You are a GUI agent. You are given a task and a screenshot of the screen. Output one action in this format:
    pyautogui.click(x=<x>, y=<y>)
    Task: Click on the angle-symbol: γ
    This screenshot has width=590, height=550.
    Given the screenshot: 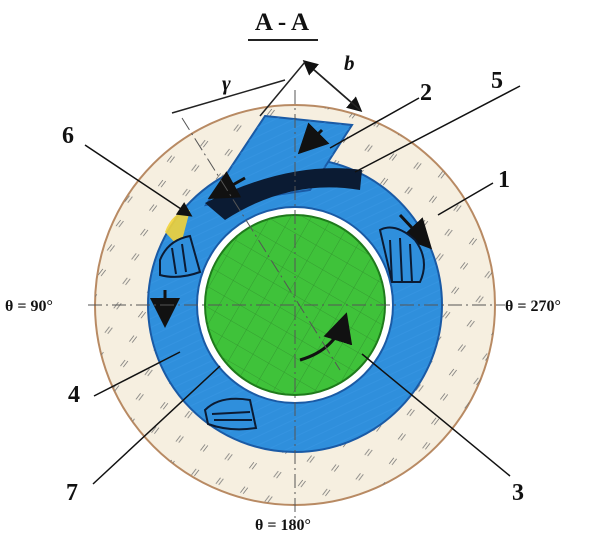 What is the action you would take?
    pyautogui.click(x=226, y=83)
    